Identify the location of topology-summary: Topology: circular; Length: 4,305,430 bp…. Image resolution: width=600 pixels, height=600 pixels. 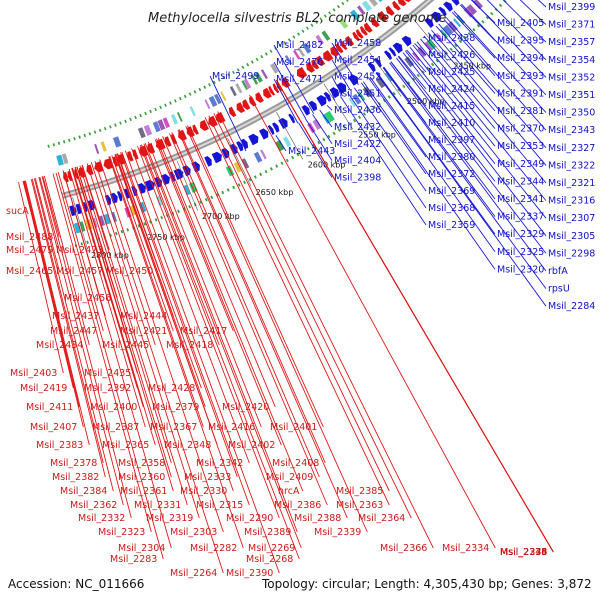
(426, 584).